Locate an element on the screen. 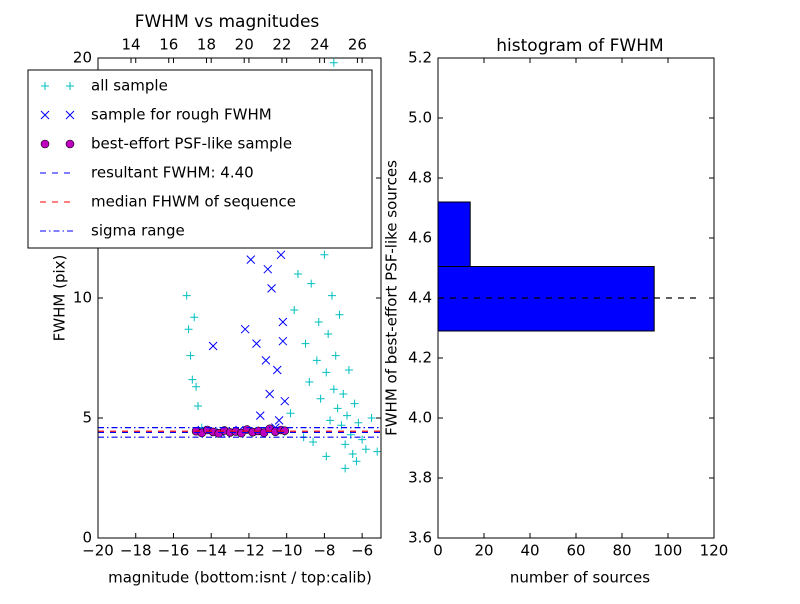 The image size is (800, 604). legend-label: all sample is located at coordinates (129, 86).